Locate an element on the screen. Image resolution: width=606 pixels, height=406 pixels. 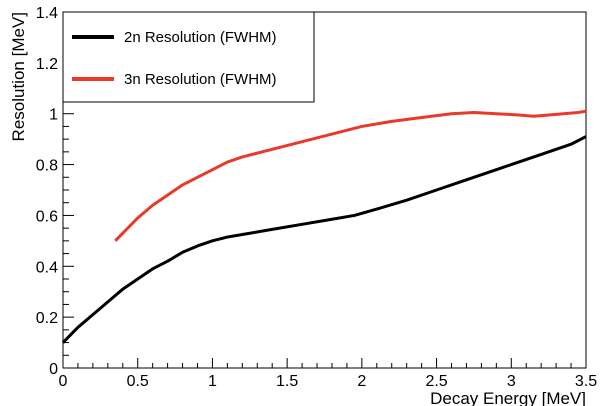
x-tick-label: 1.5 is located at coordinates (287, 381).